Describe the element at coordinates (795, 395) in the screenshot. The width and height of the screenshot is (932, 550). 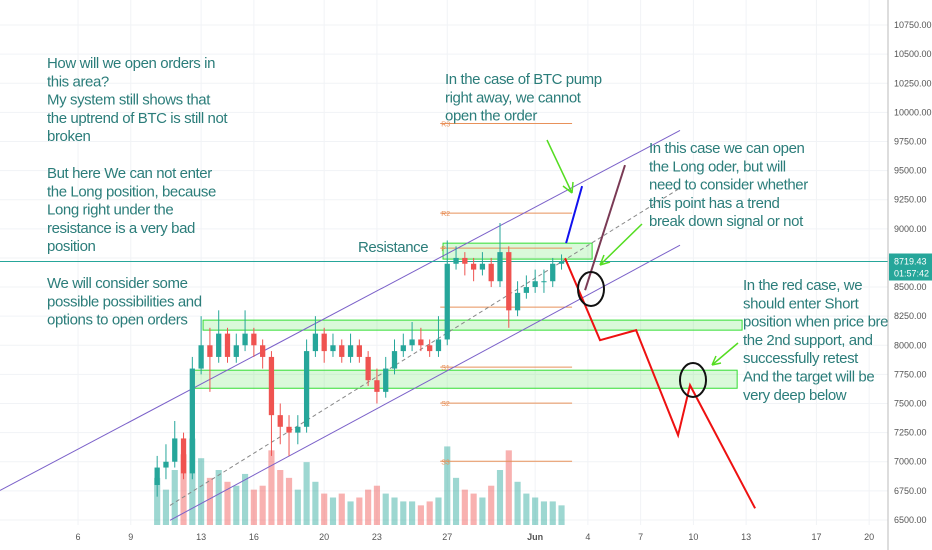
I see `annotation-text: very deep below` at that location.